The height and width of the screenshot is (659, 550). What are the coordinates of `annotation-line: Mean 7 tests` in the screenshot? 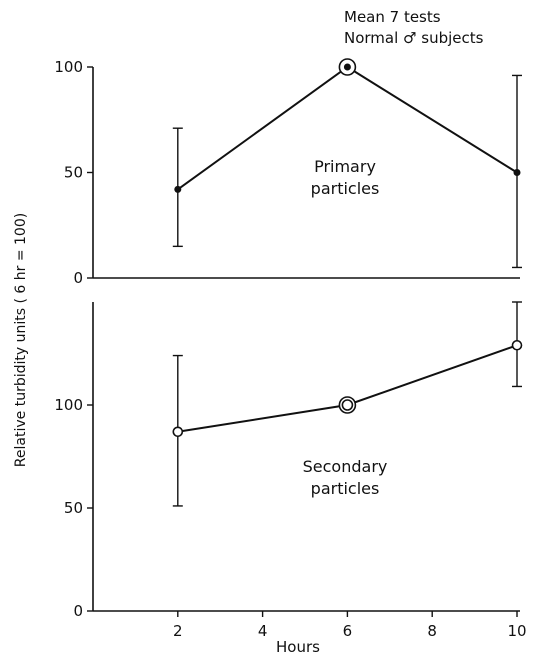 It's located at (392, 17).